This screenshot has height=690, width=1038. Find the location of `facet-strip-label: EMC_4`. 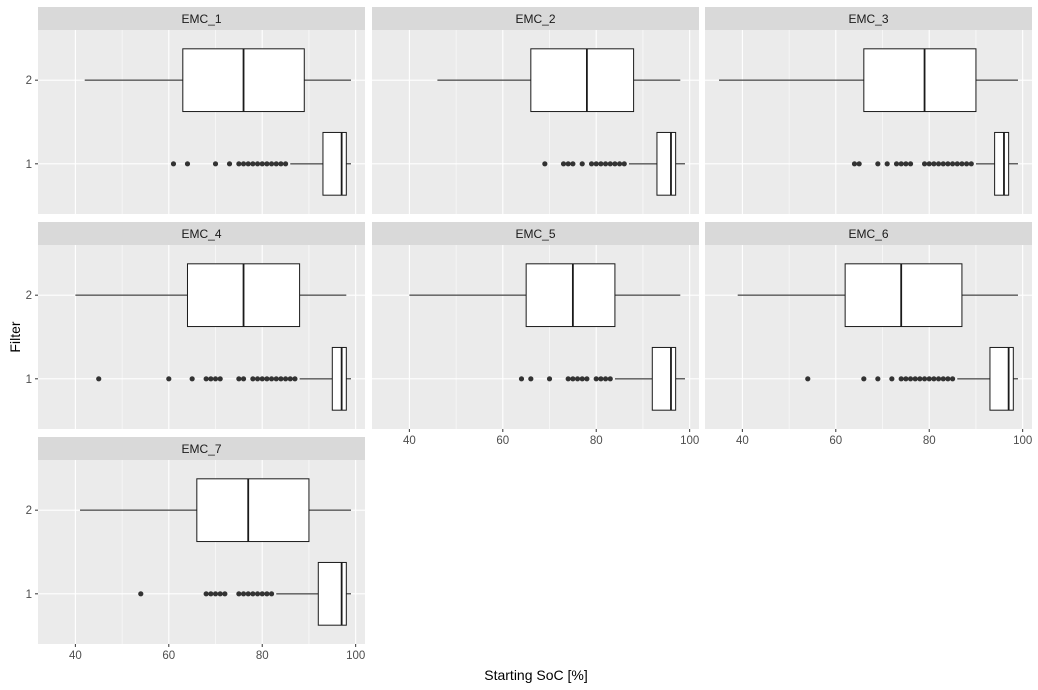

facet-strip-label: EMC_4 is located at coordinates (201, 234).